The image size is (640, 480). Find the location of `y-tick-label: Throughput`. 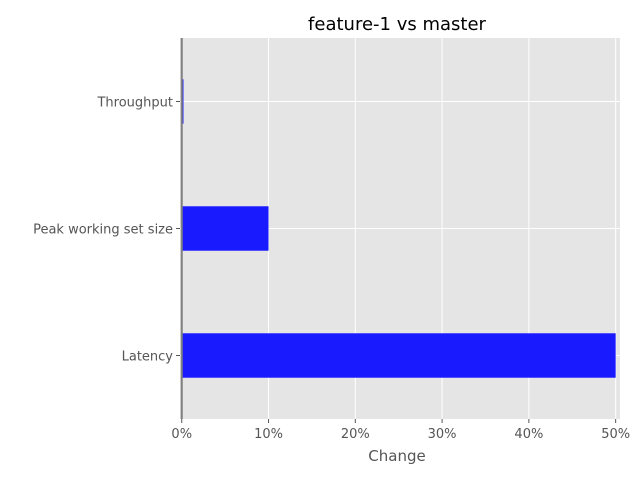

y-tick-label: Throughput is located at coordinates (134, 103).